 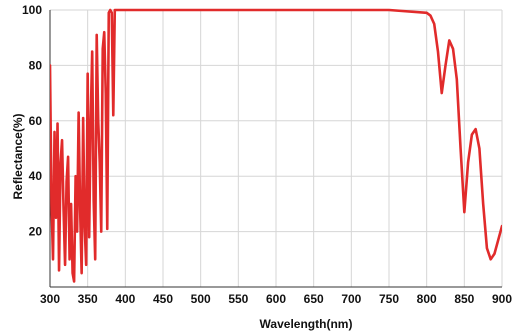 I want to click on y-tick-label: 60, so click(x=36, y=121).